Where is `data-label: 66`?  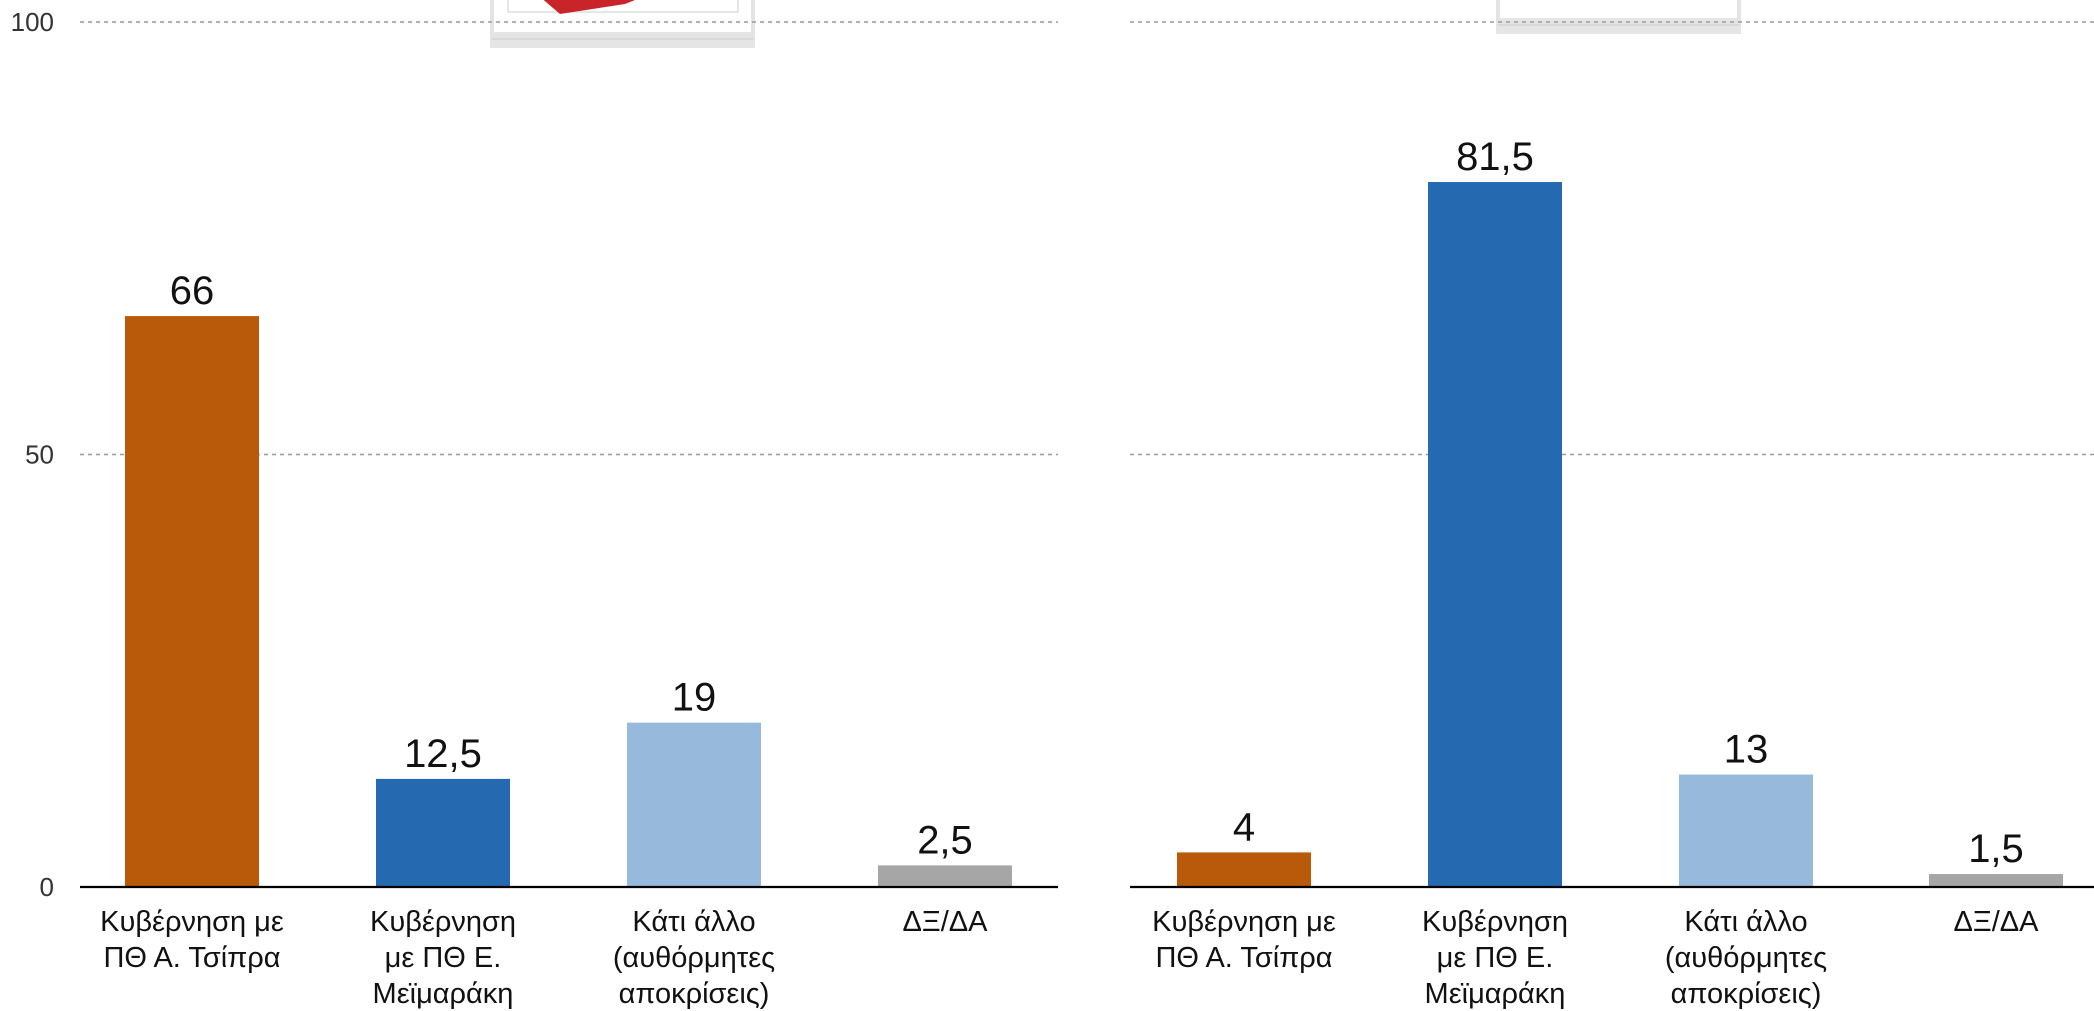 data-label: 66 is located at coordinates (192, 291).